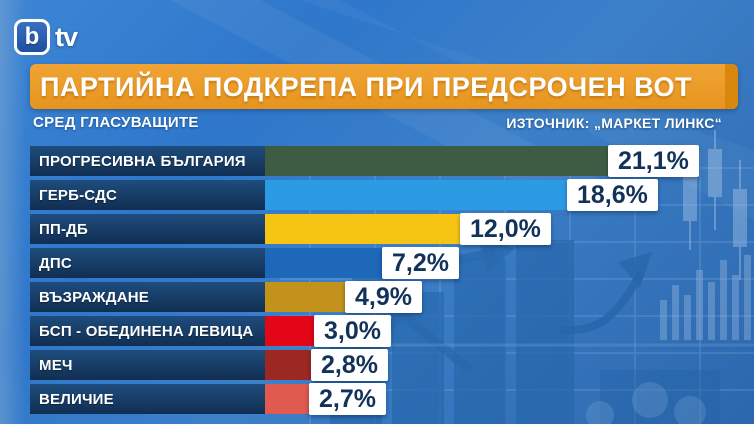  I want to click on chart-row: БСП - ОБЕДИНЕНА ЛЕВИЦА 3,0%, so click(377, 331).